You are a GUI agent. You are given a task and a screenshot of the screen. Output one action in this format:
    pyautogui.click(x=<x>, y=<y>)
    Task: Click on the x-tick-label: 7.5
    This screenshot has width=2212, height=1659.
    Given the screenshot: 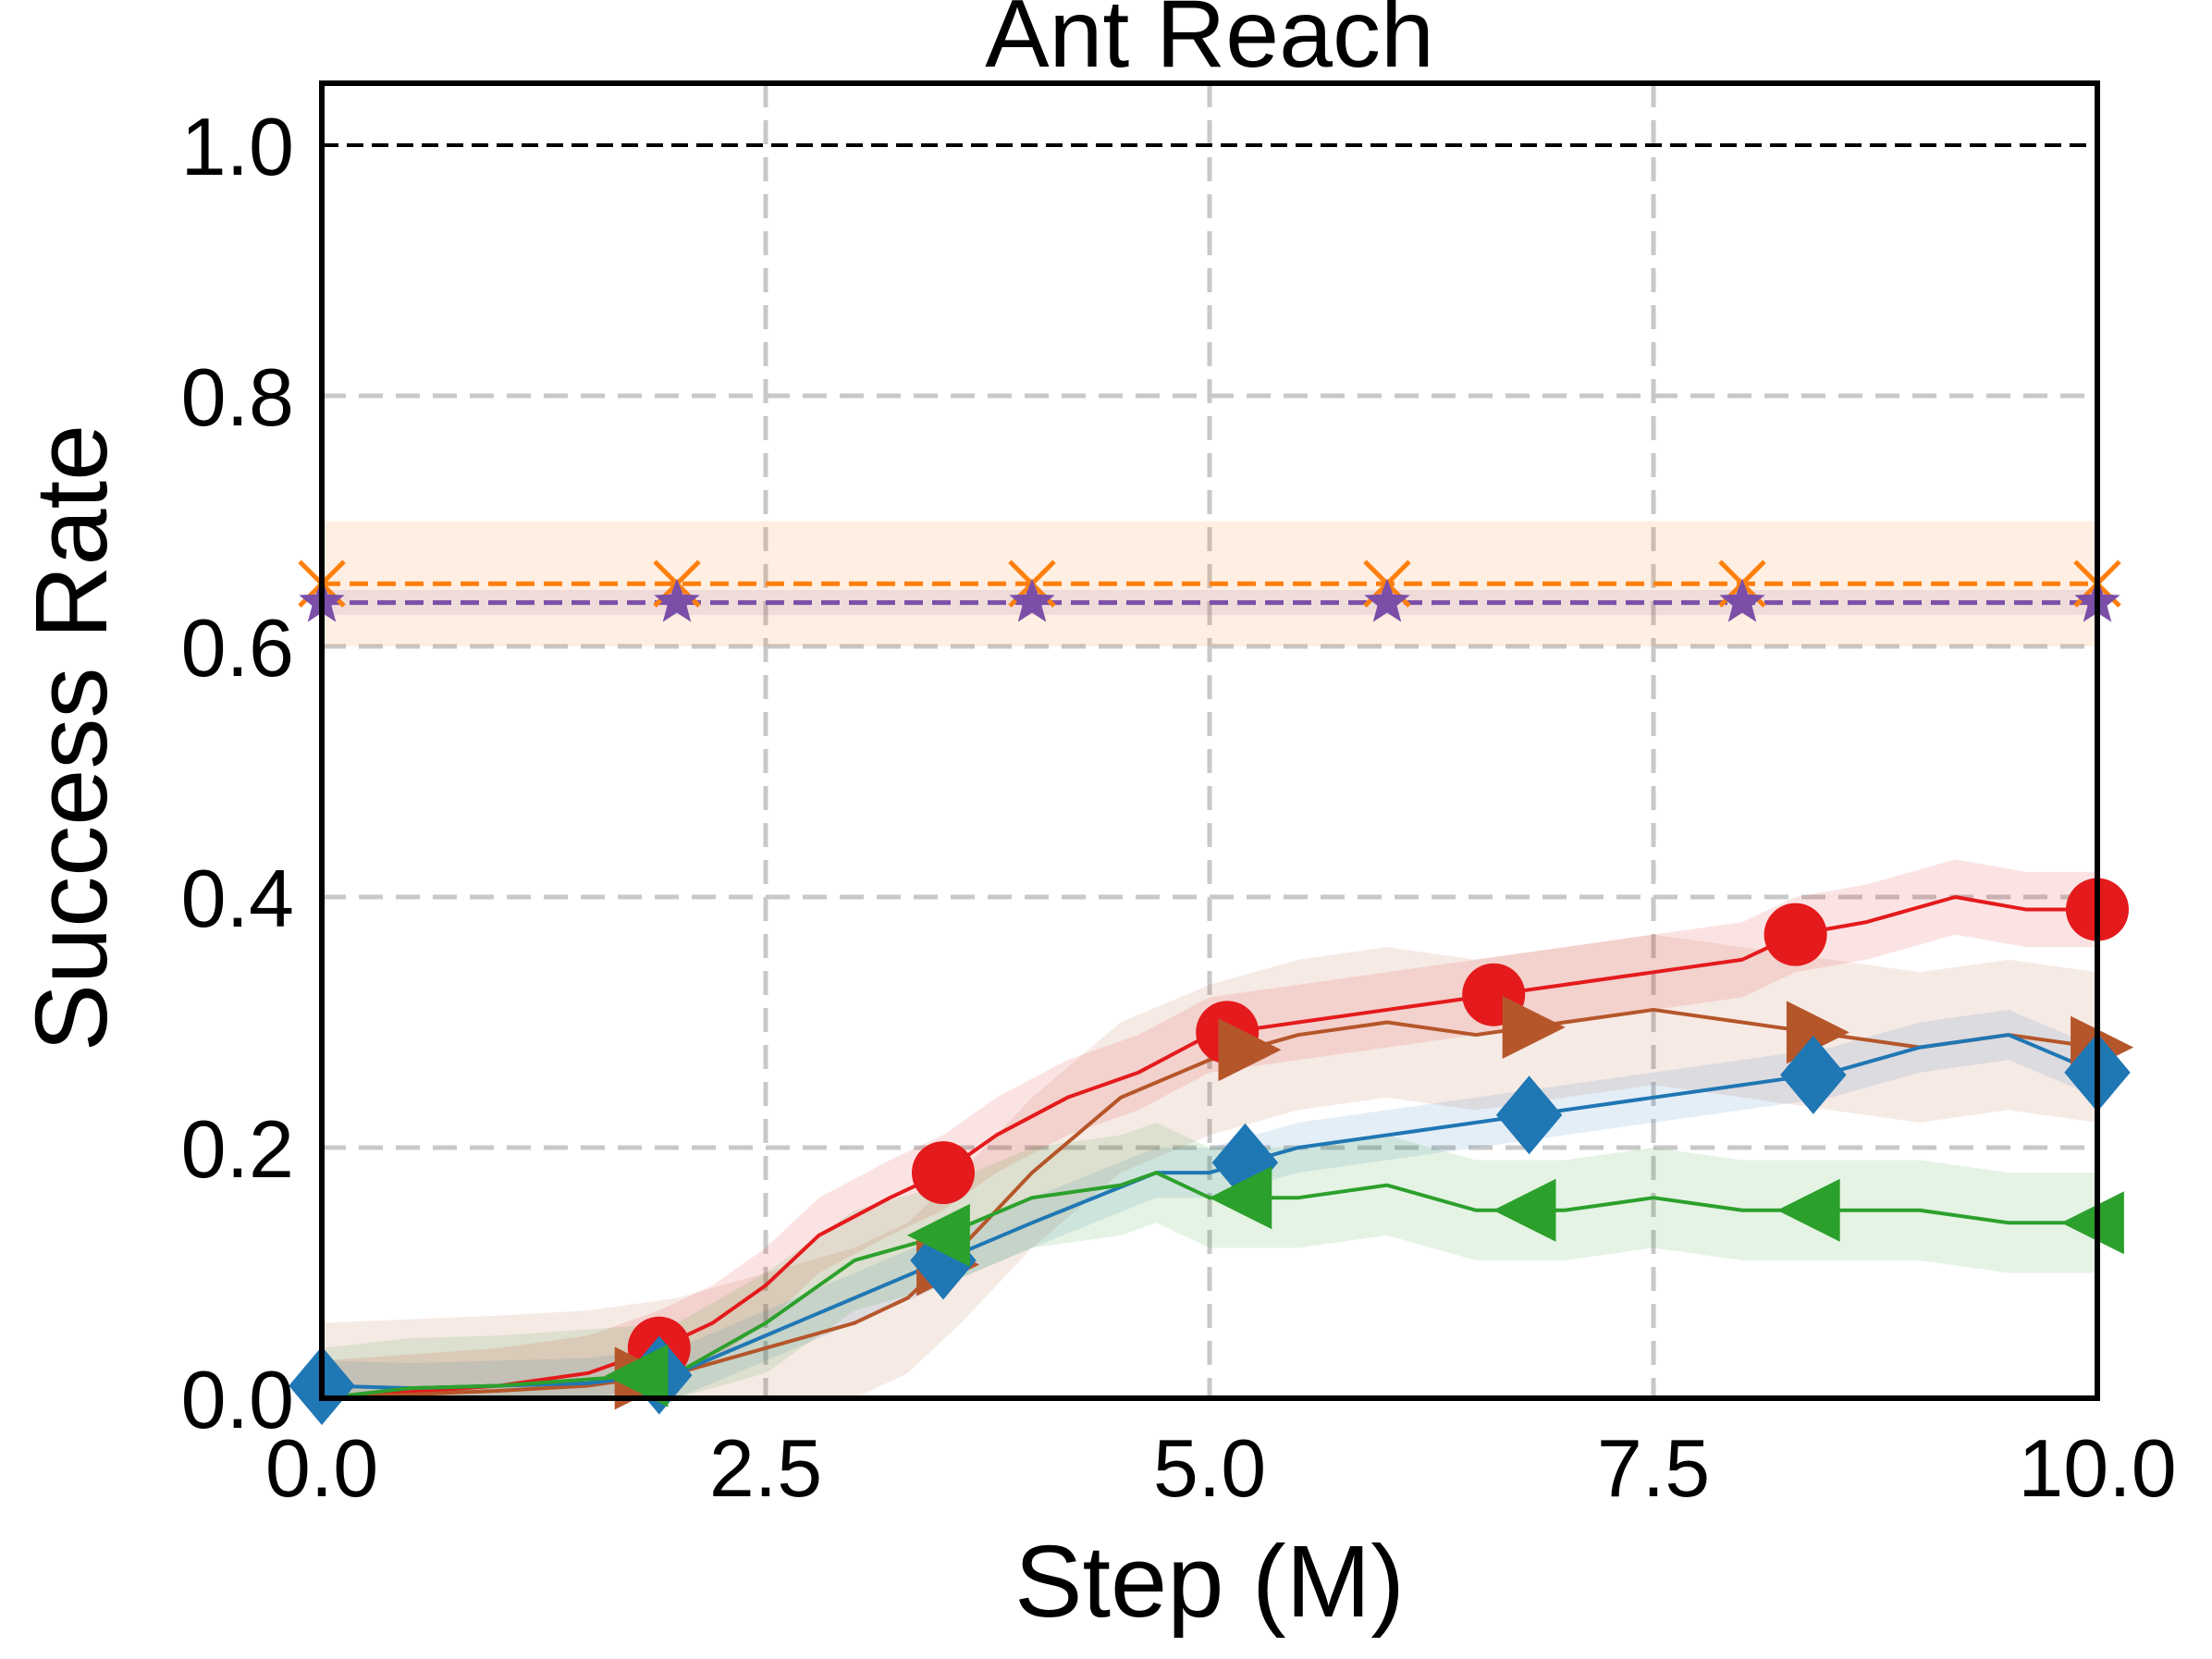 What is the action you would take?
    pyautogui.click(x=1654, y=1468)
    